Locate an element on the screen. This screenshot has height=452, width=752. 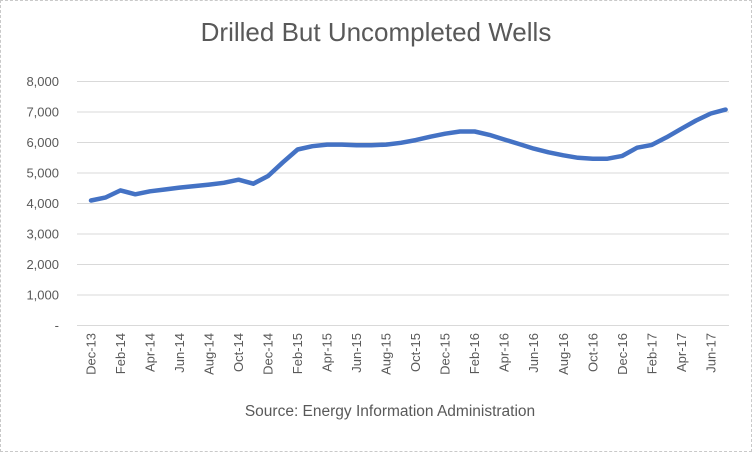
y-axis-tick-label: 1,000 is located at coordinates (42, 295).